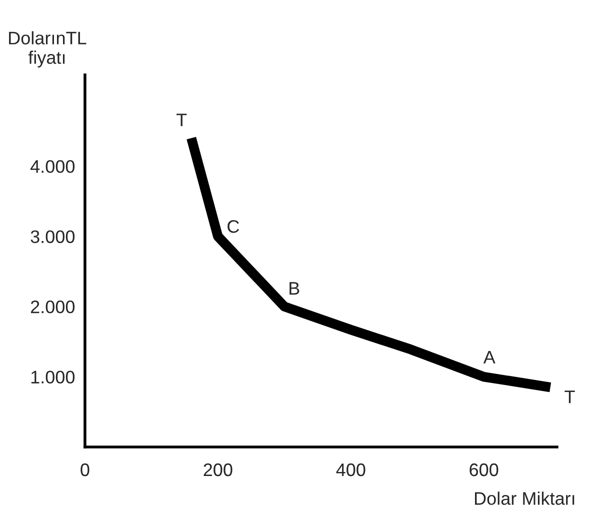  I want to click on annotation: C, so click(234, 226).